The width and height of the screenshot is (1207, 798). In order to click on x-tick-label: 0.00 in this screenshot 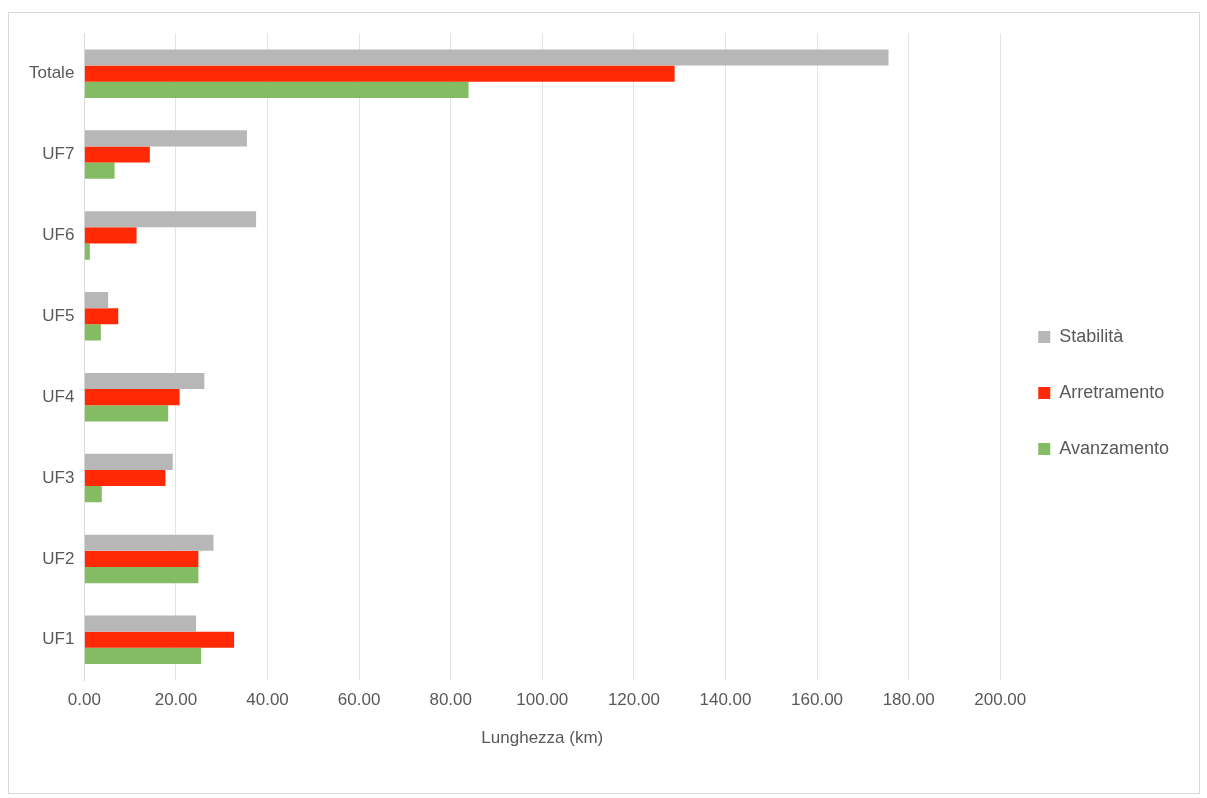, I will do `click(84, 700)`.